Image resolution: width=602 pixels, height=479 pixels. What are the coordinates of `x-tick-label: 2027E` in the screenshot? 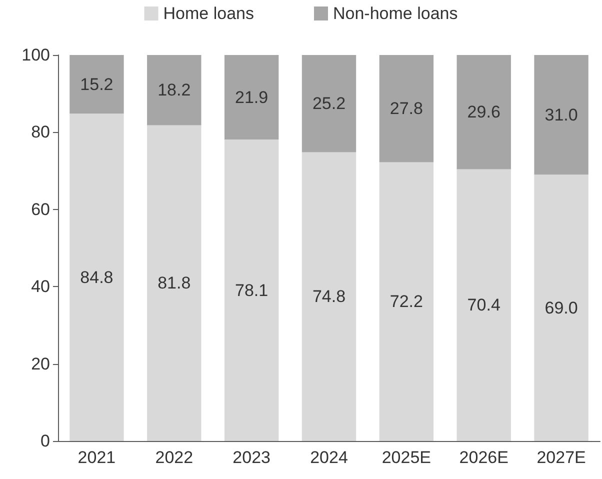 It's located at (561, 457).